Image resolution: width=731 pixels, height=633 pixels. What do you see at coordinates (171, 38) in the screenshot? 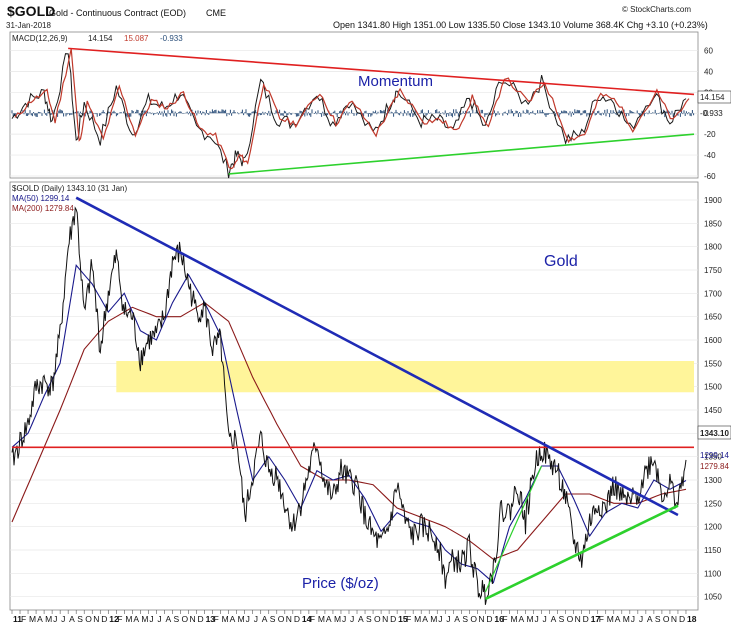
I see `macd-legend-hist: -0.933` at bounding box center [171, 38].